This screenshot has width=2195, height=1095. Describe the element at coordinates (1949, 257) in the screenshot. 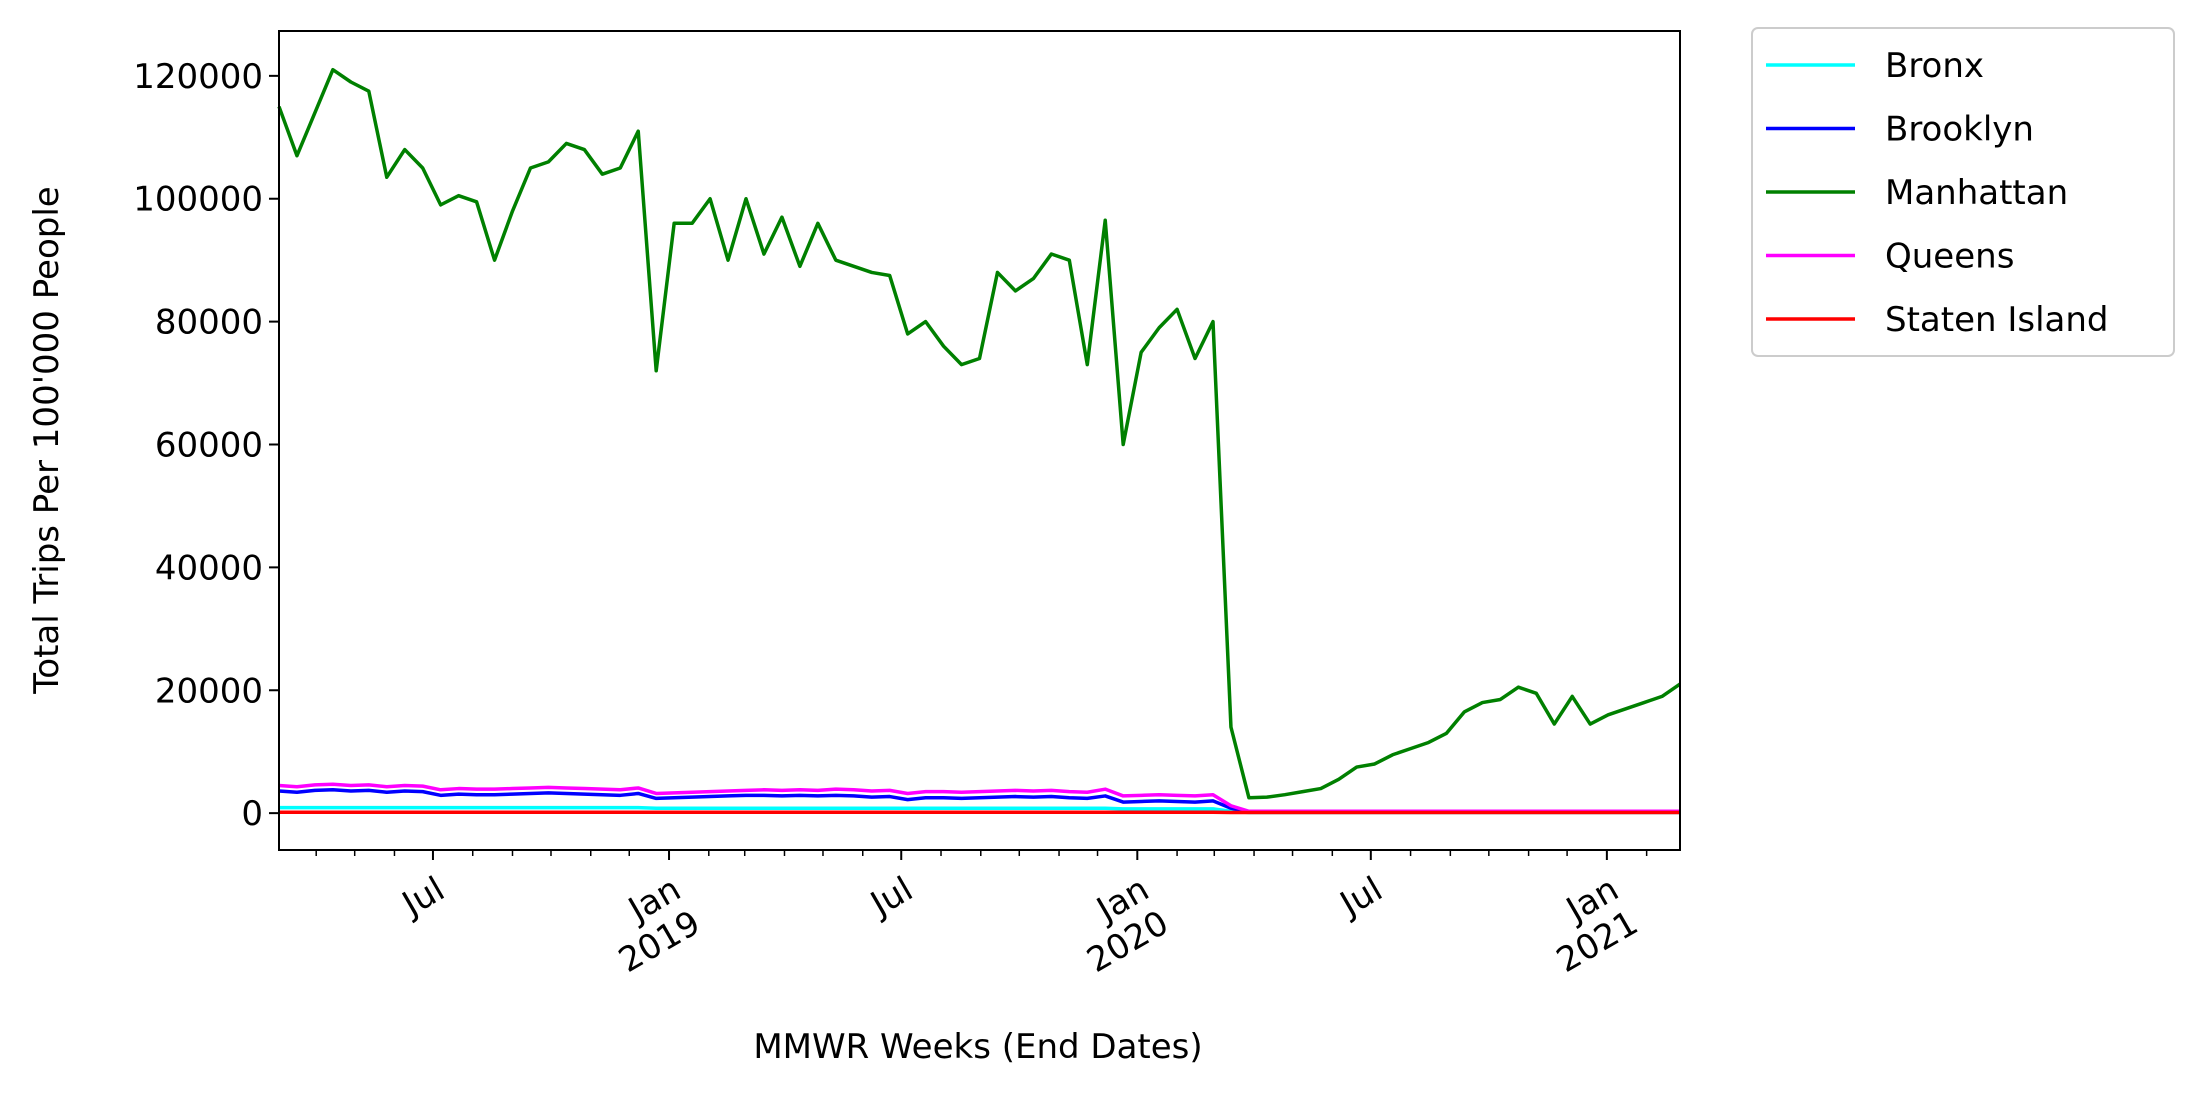

I see `legend-label: Queens` at that location.